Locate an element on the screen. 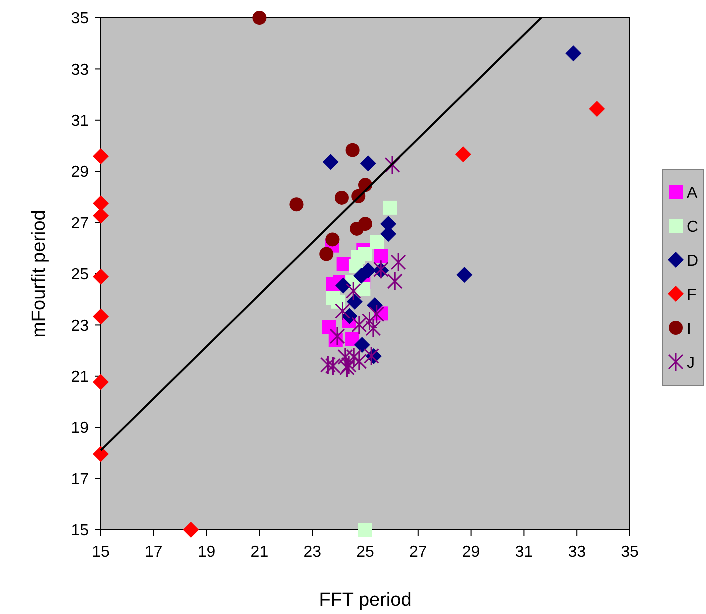  y-tick-label: 29 is located at coordinates (80, 173).